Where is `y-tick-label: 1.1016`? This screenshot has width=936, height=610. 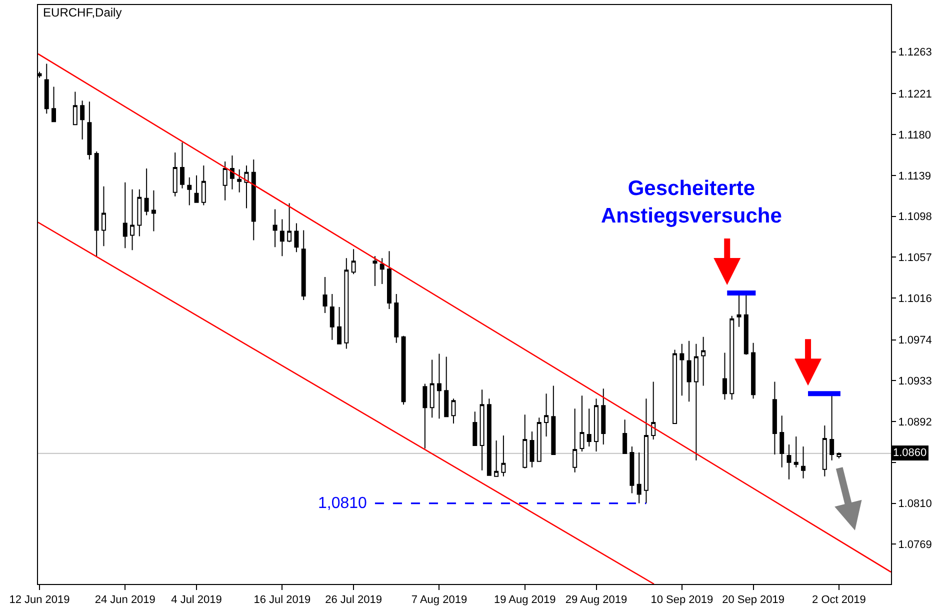
y-tick-label: 1.1016 is located at coordinates (915, 298).